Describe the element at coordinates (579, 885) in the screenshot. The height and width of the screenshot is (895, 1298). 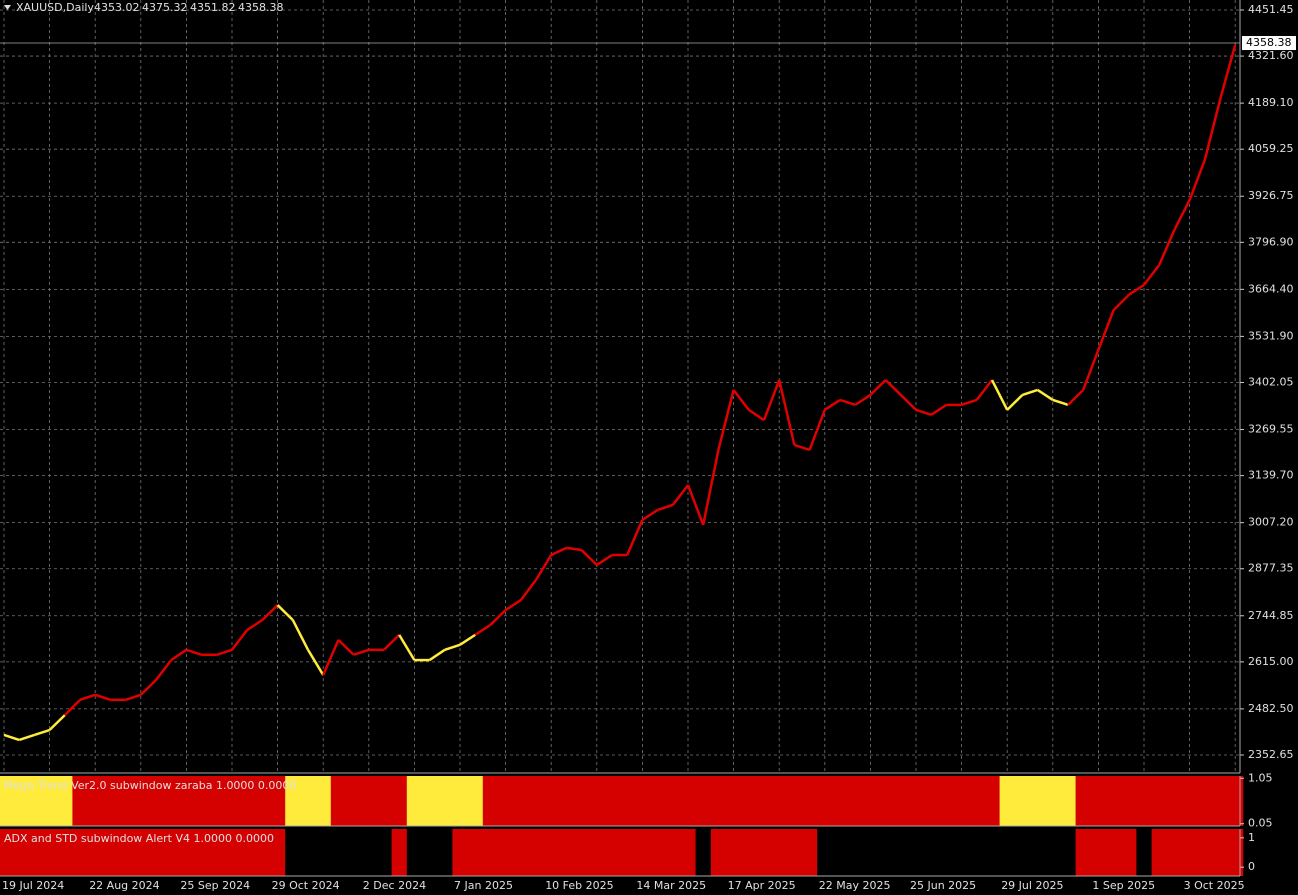
I see `x-tick-label: 10 Feb 2025` at that location.